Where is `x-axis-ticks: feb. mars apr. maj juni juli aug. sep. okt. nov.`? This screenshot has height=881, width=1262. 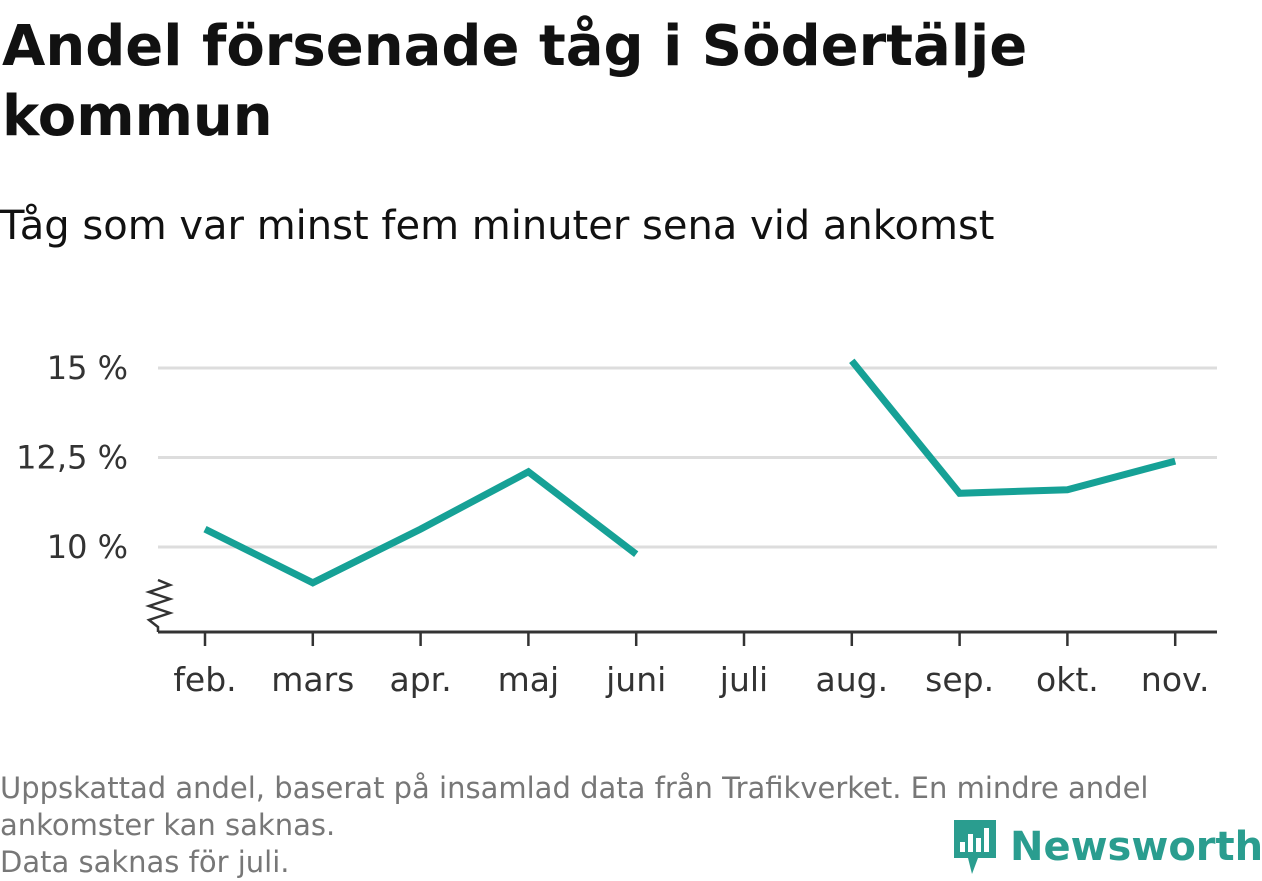 x-axis-ticks: feb. mars apr. maj juni juli aug. sep. okt. nov. is located at coordinates (691, 665).